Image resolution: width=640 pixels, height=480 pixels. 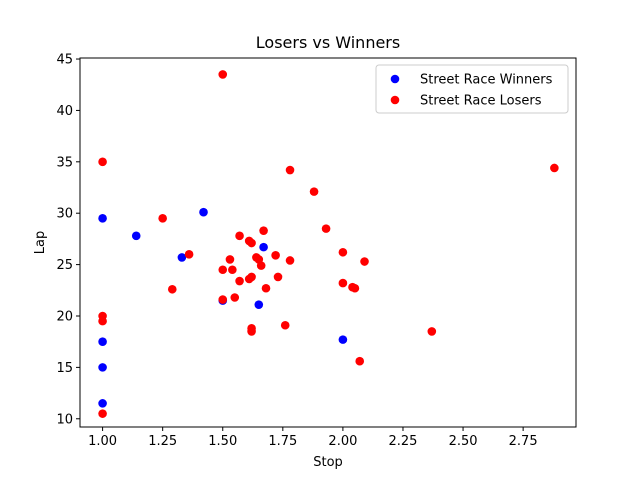 I want to click on x-tick-label: 1.25, so click(x=162, y=441).